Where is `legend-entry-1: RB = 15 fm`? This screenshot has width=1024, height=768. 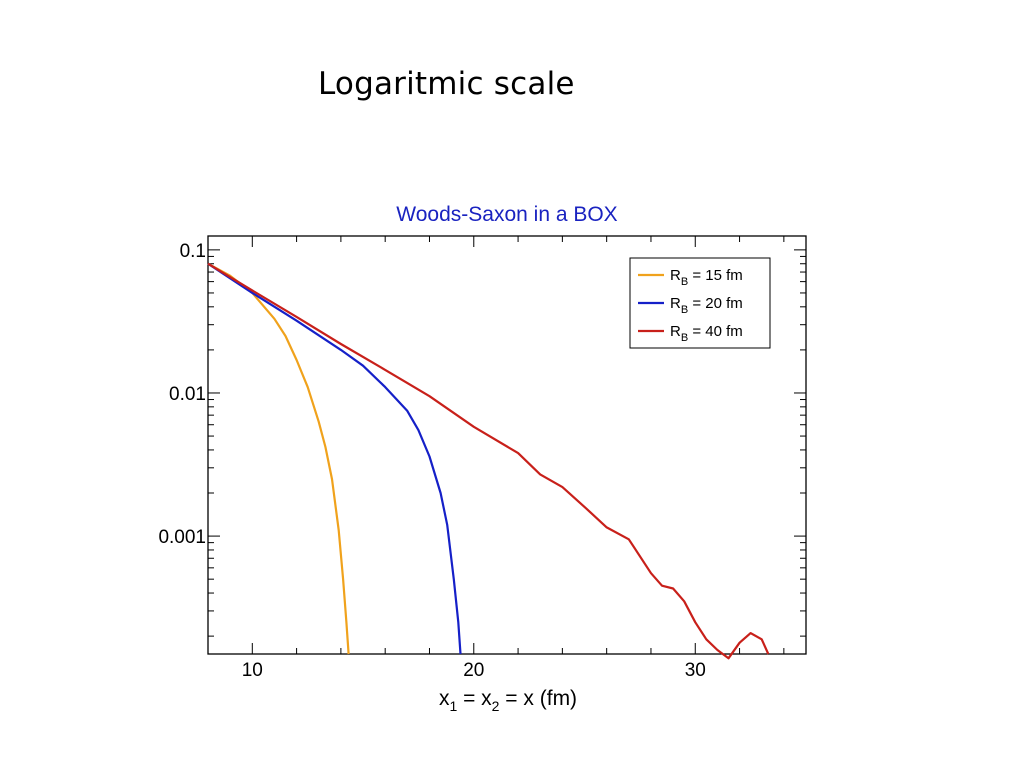
legend-entry-1: RB = 15 fm is located at coordinates (706, 277).